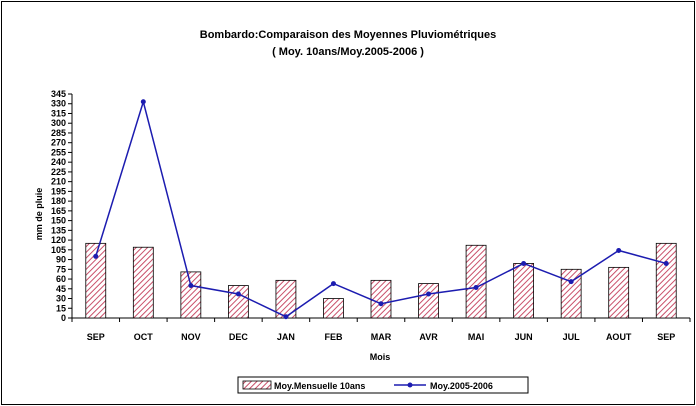 The image size is (696, 406). What do you see at coordinates (333, 337) in the screenshot?
I see `x-tick-label: FEB` at bounding box center [333, 337].